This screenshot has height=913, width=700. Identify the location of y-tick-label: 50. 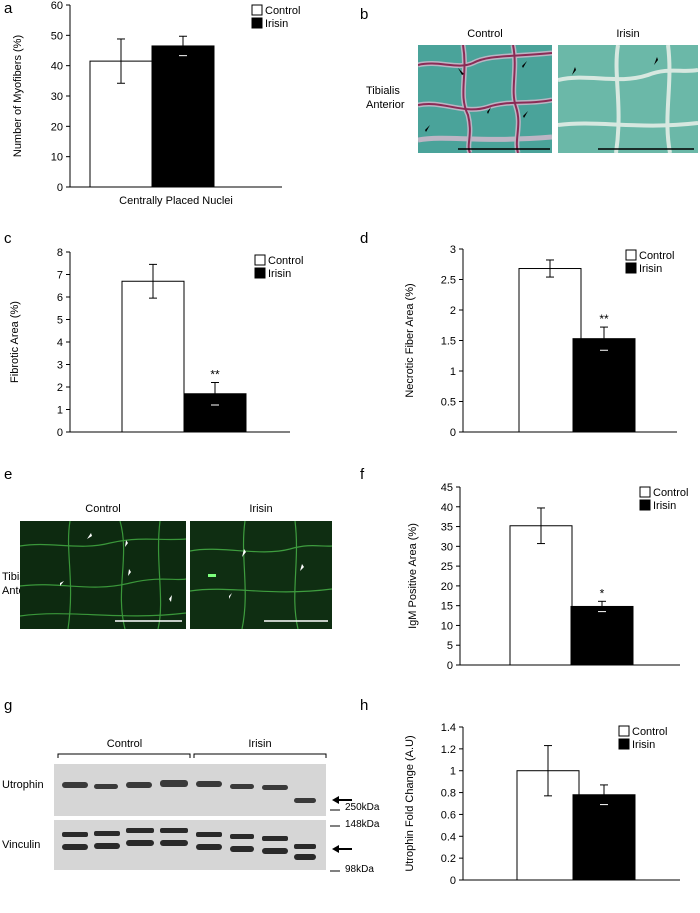
(57, 36).